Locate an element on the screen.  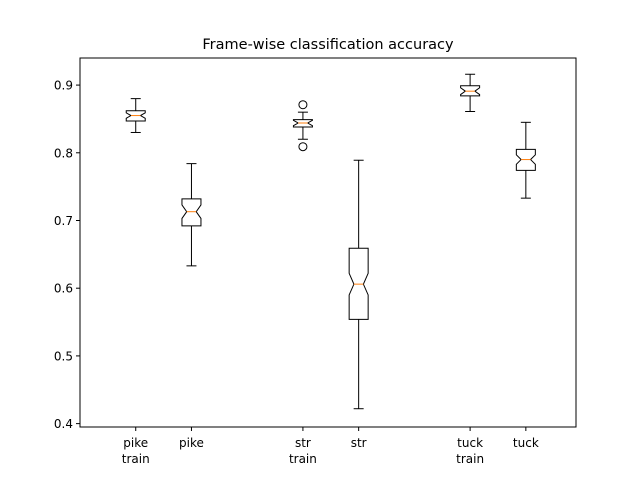
y-tick-label: 0.4 is located at coordinates (63, 424).